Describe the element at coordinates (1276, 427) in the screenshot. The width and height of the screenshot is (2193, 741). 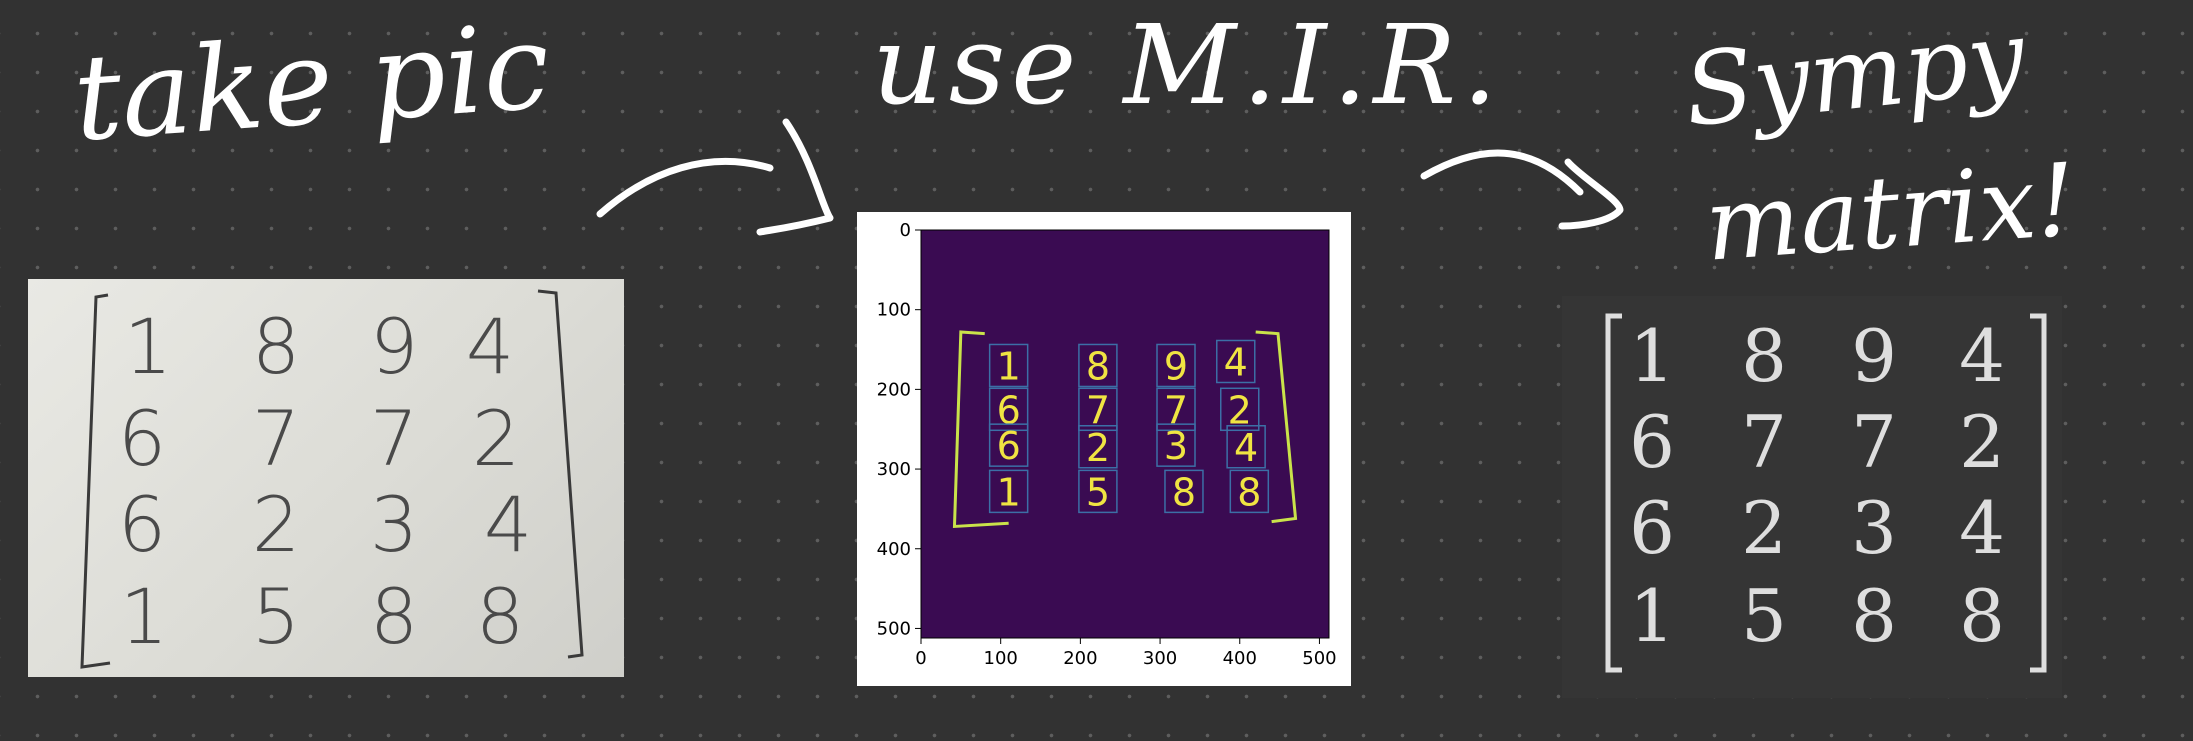
I see `mir-right-bracket-icon` at that location.